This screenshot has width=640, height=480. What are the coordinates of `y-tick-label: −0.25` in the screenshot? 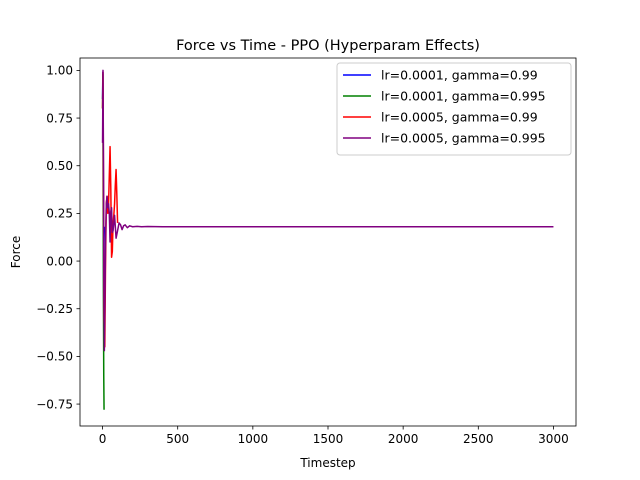 It's located at (54, 309).